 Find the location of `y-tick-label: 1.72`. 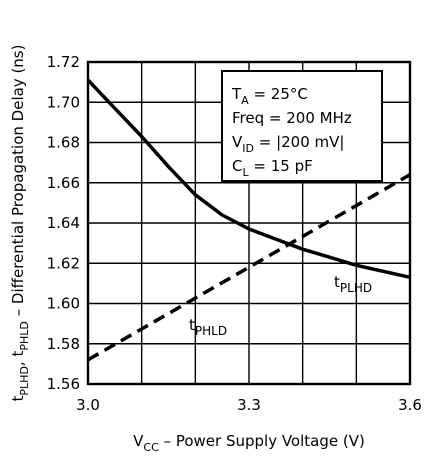

y-tick-label: 1.72 is located at coordinates (63, 62).